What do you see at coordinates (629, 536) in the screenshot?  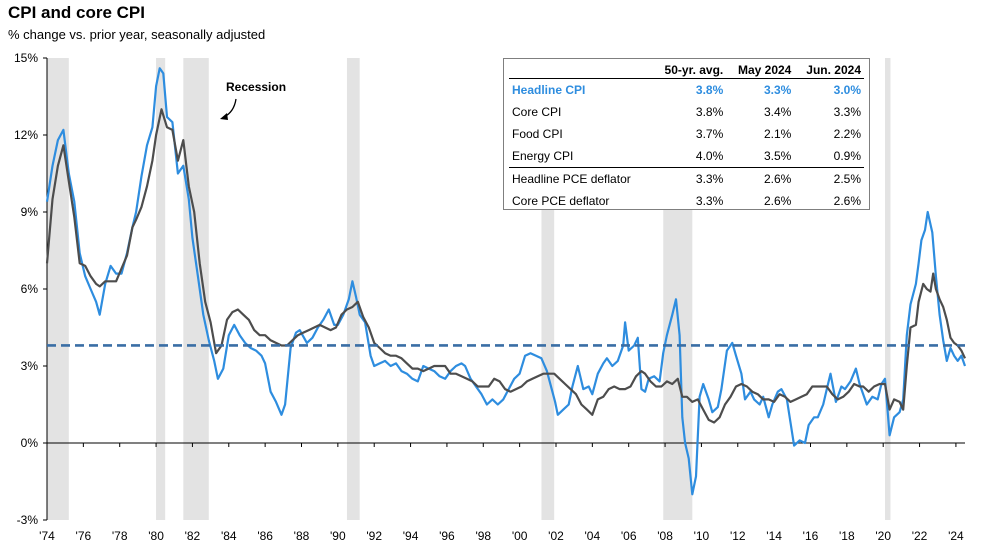 I see `x-tick-label: '06` at bounding box center [629, 536].